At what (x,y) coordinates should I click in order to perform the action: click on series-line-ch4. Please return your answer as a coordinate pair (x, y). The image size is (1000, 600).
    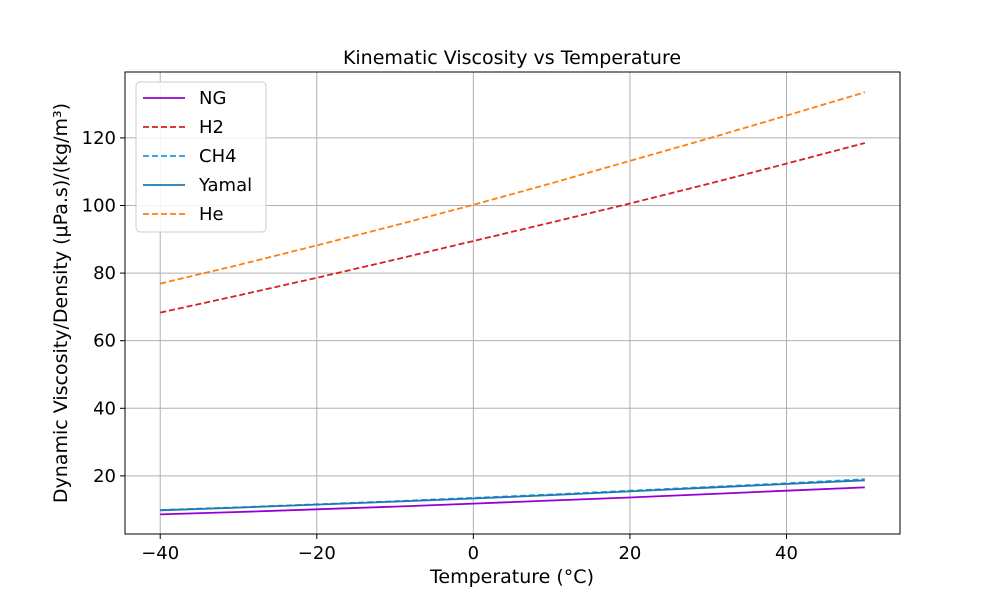
    Looking at the image, I should click on (512, 494).